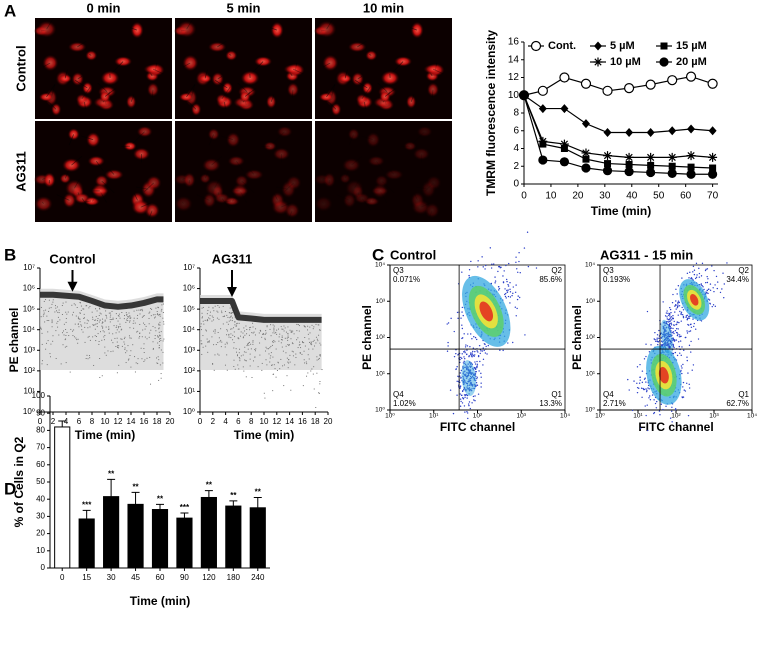 This screenshot has height=649, width=758. Describe the element at coordinates (686, 196) in the screenshot. I see `x-tick-label: 60` at that location.